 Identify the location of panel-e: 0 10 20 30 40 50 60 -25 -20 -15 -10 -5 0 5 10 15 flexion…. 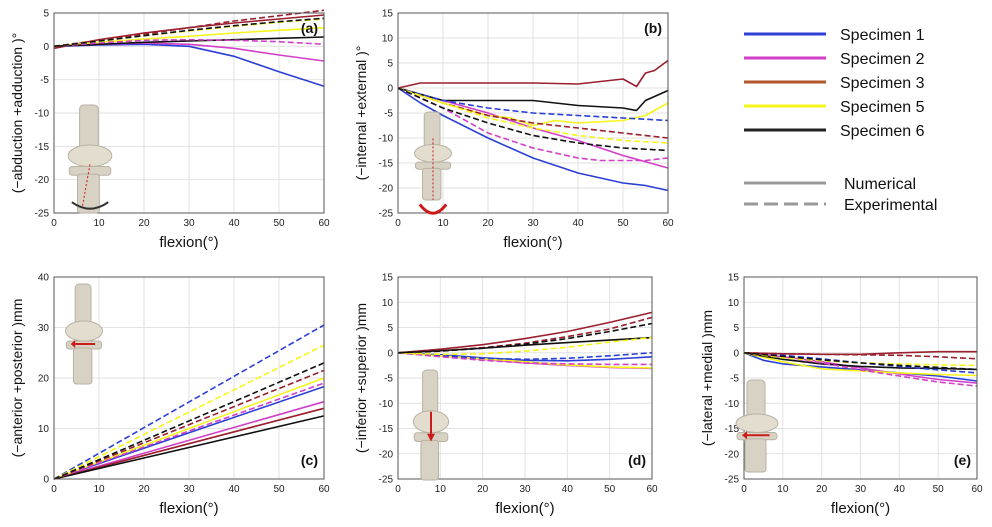
(841, 395).